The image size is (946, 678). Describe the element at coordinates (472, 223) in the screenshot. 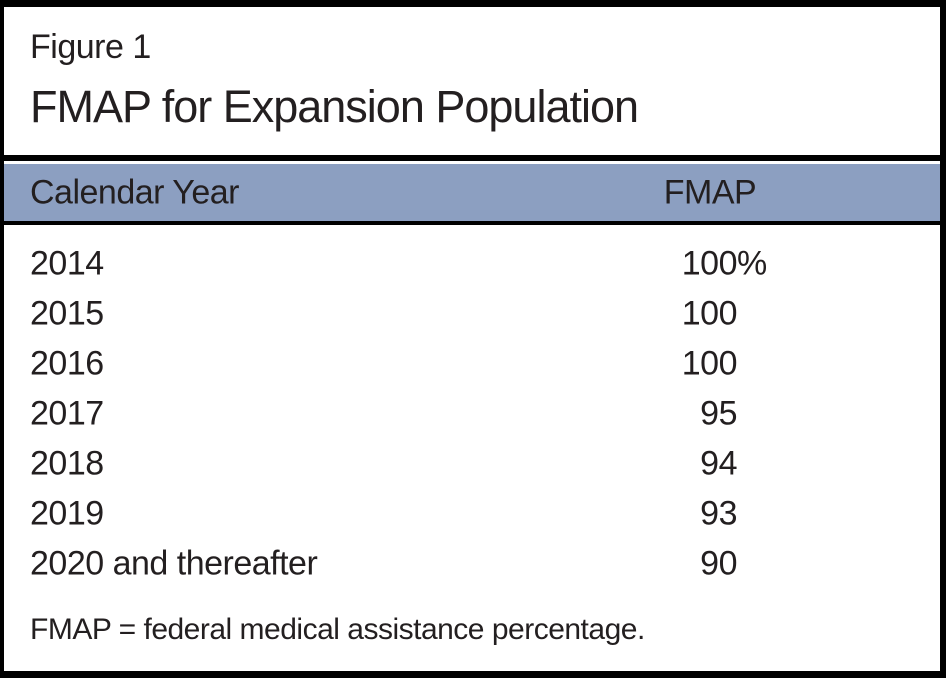

I see `header-divider-rule` at that location.